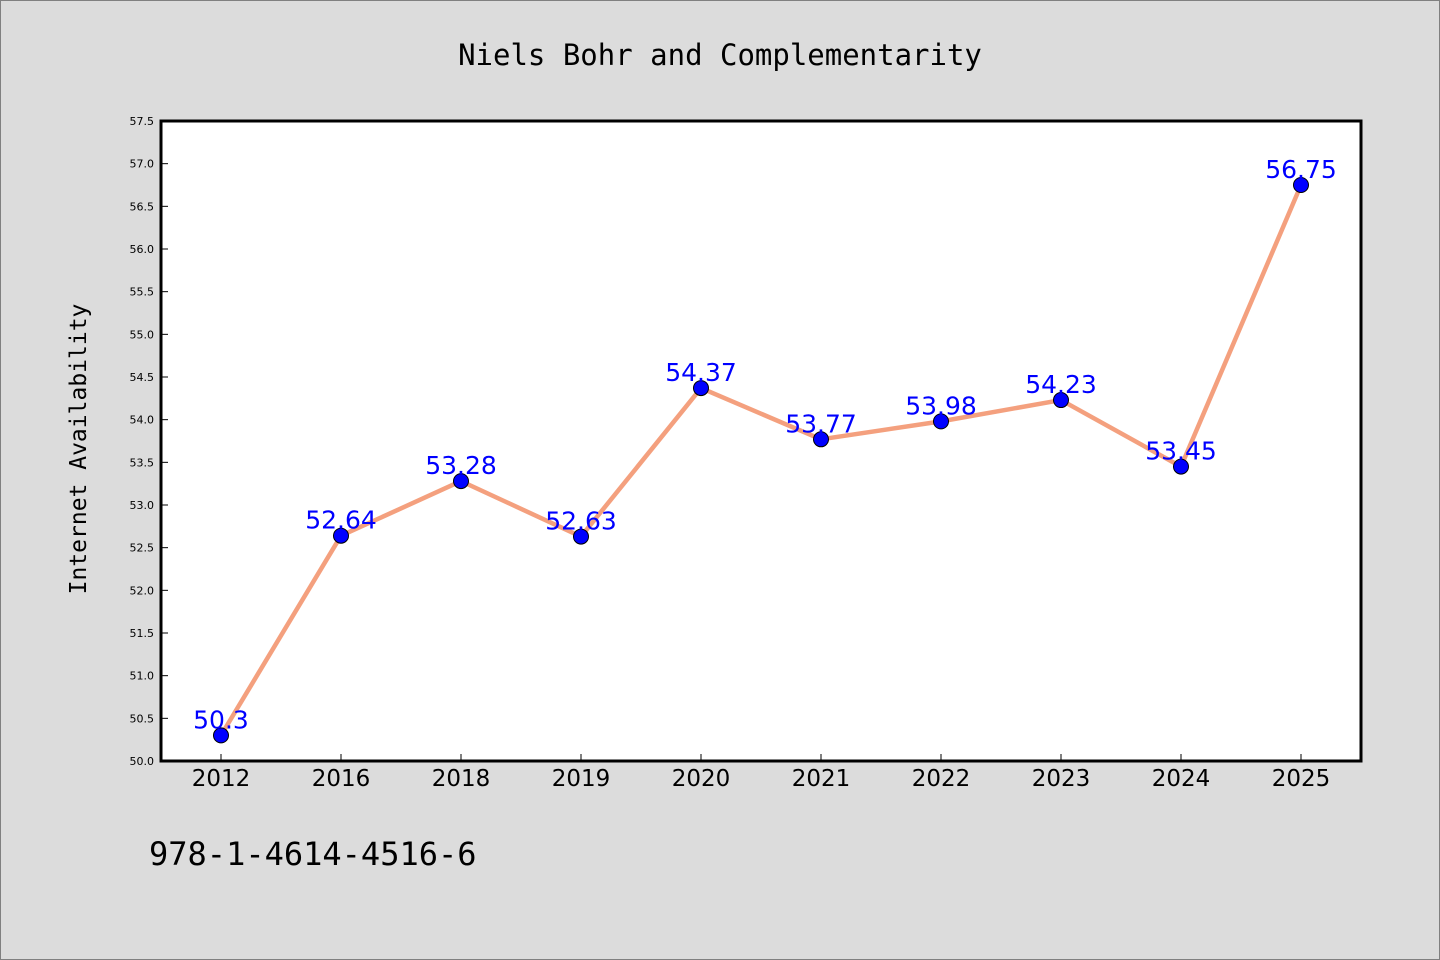 The height and width of the screenshot is (960, 1440). Describe the element at coordinates (142, 676) in the screenshot. I see `y-tick-label: 51.0` at that location.